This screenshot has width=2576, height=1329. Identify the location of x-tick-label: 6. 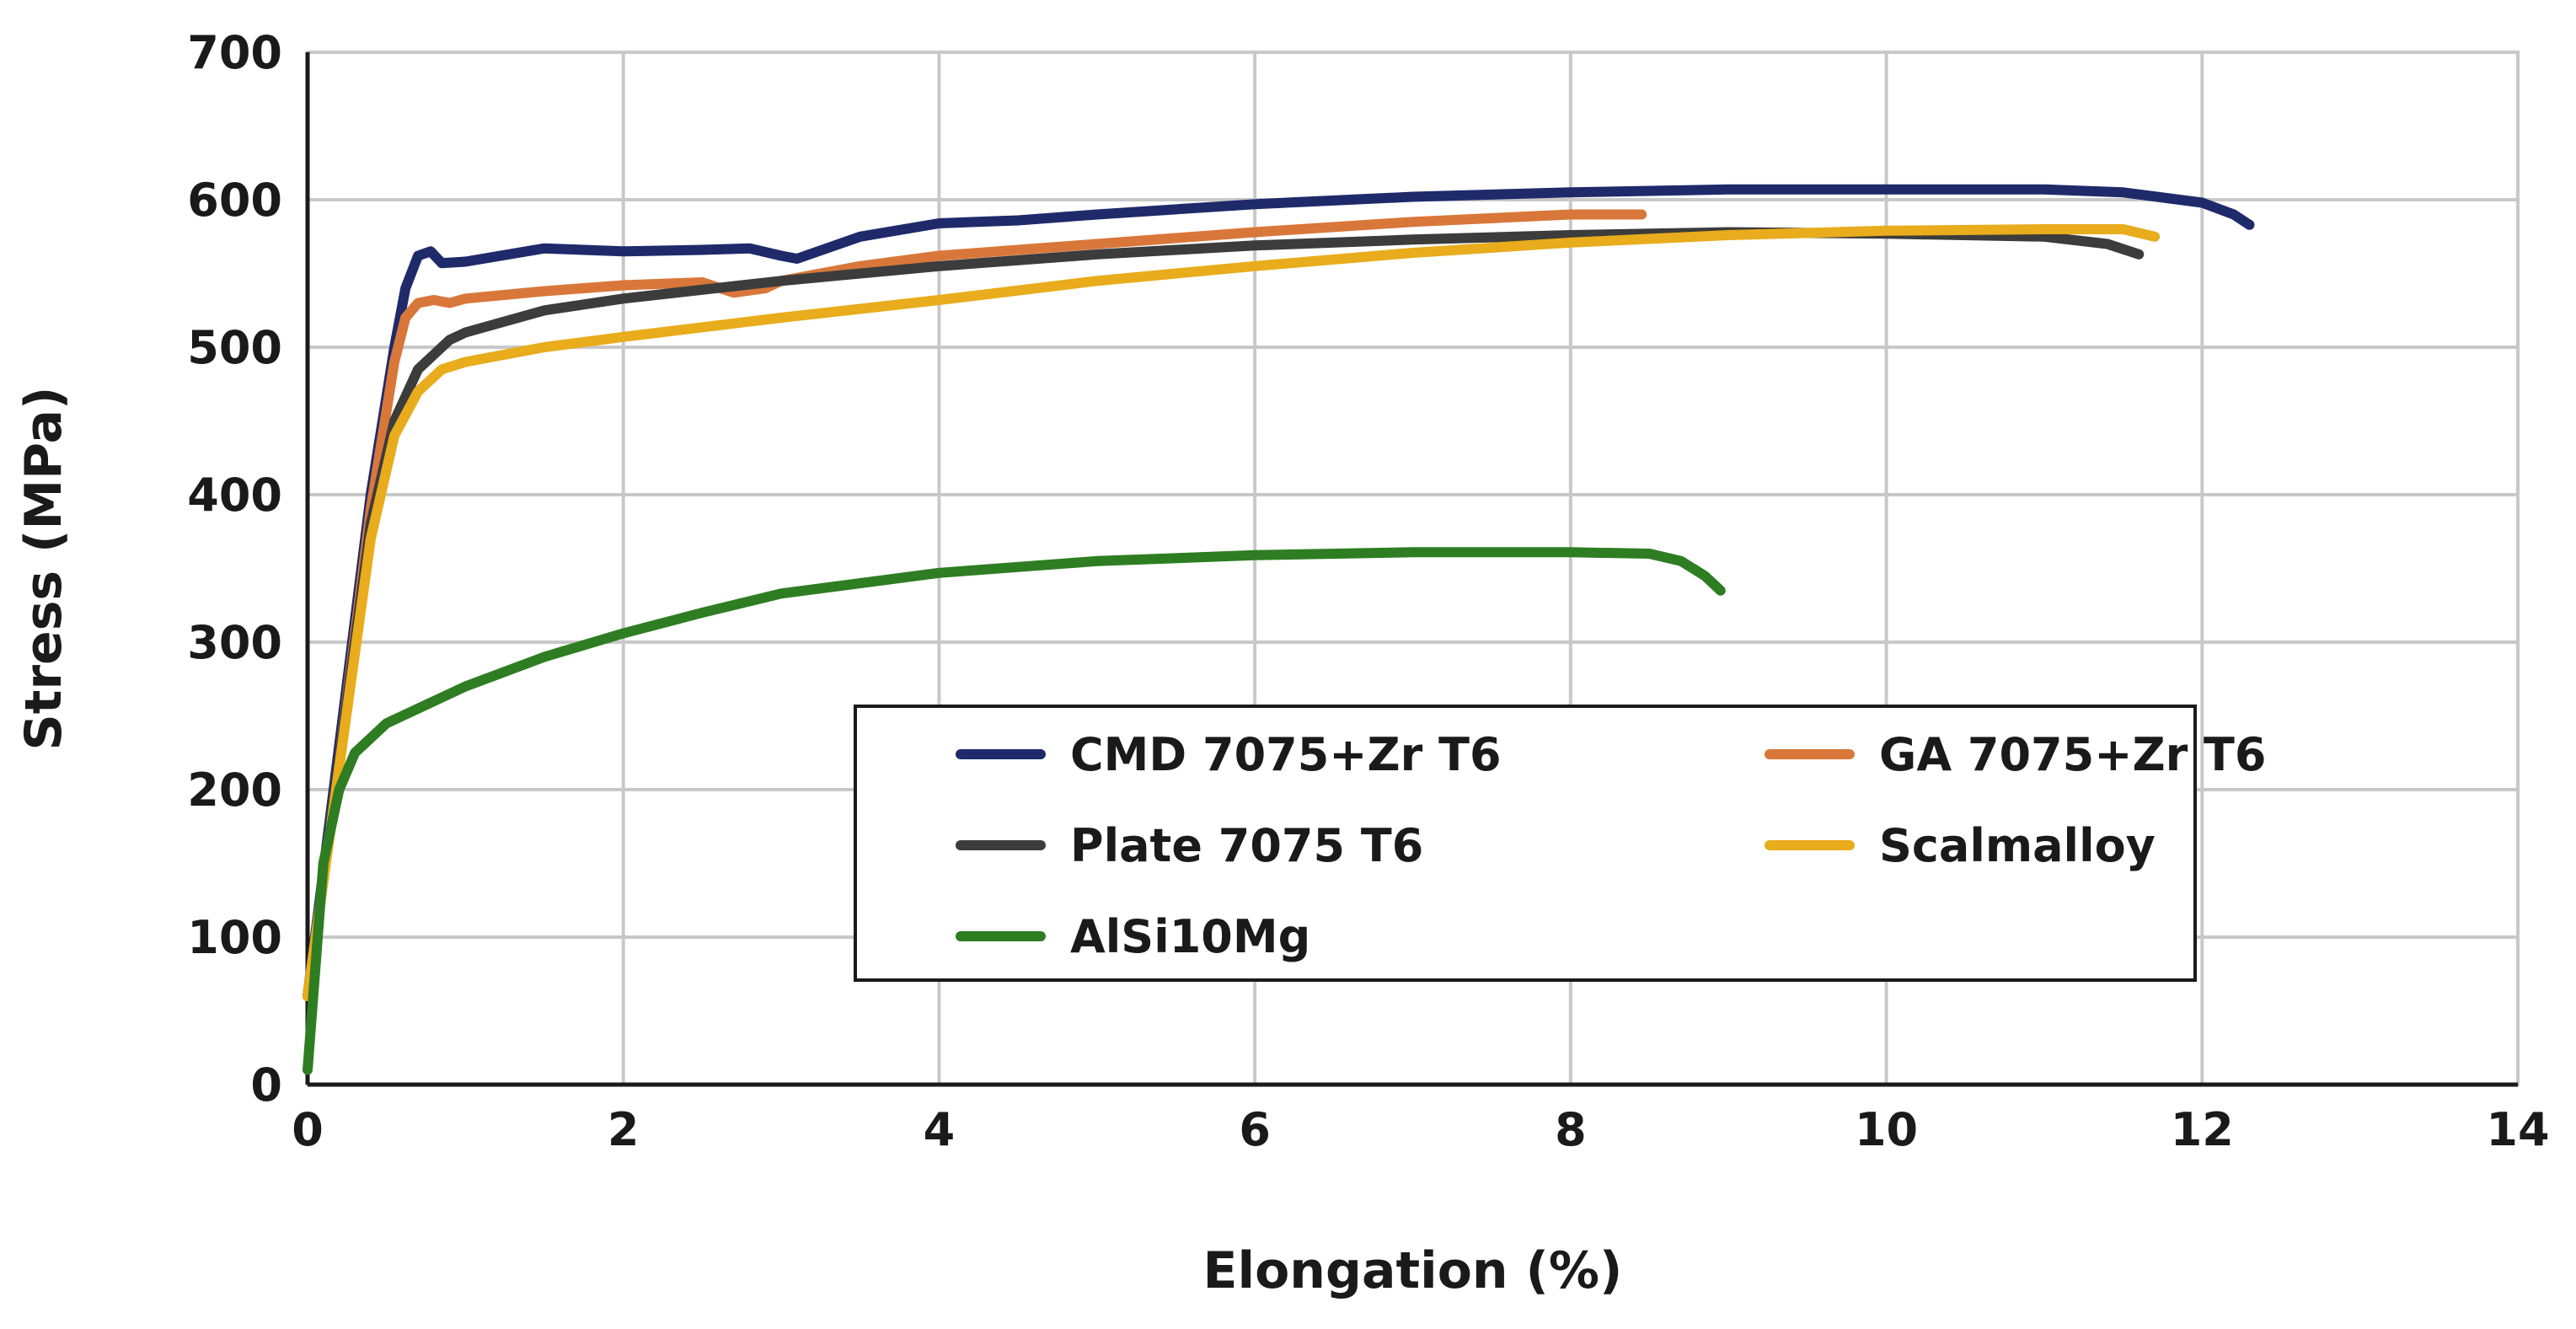
(1255, 1130).